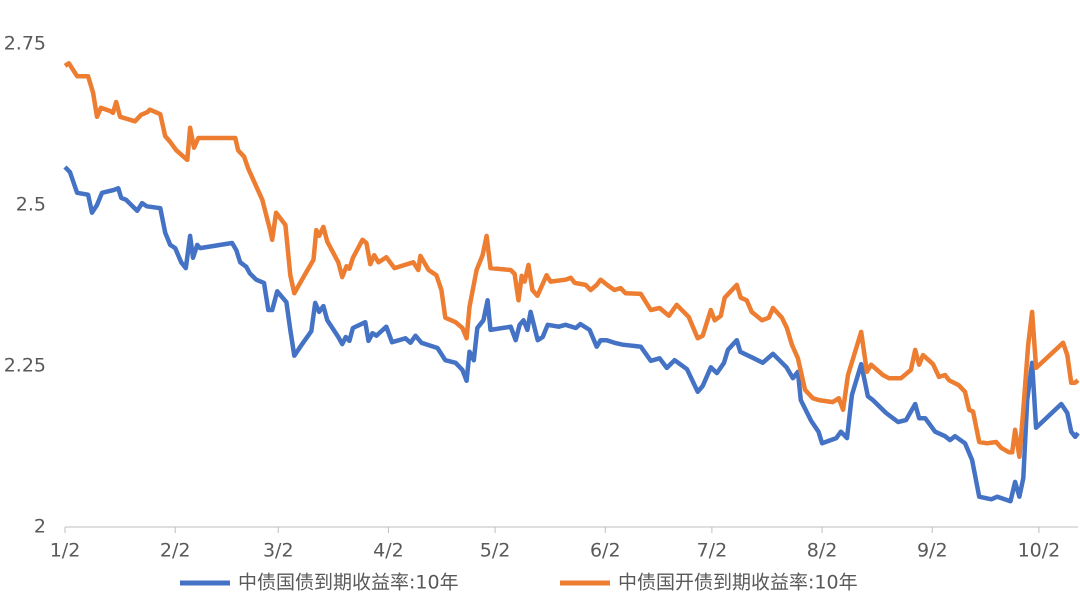 The height and width of the screenshot is (608, 1080). Describe the element at coordinates (31, 205) in the screenshot. I see `y-tick-label: 2.5` at that location.